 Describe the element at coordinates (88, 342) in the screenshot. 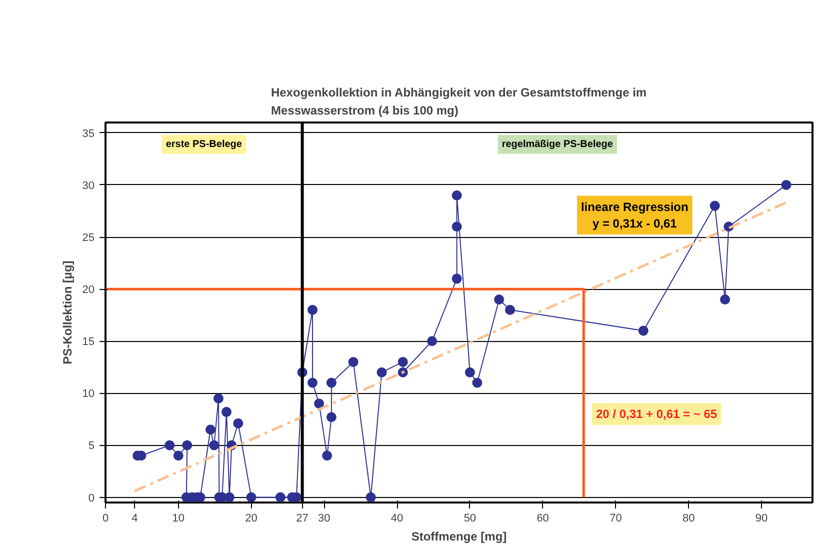

I see `y-tick-label: 15` at that location.